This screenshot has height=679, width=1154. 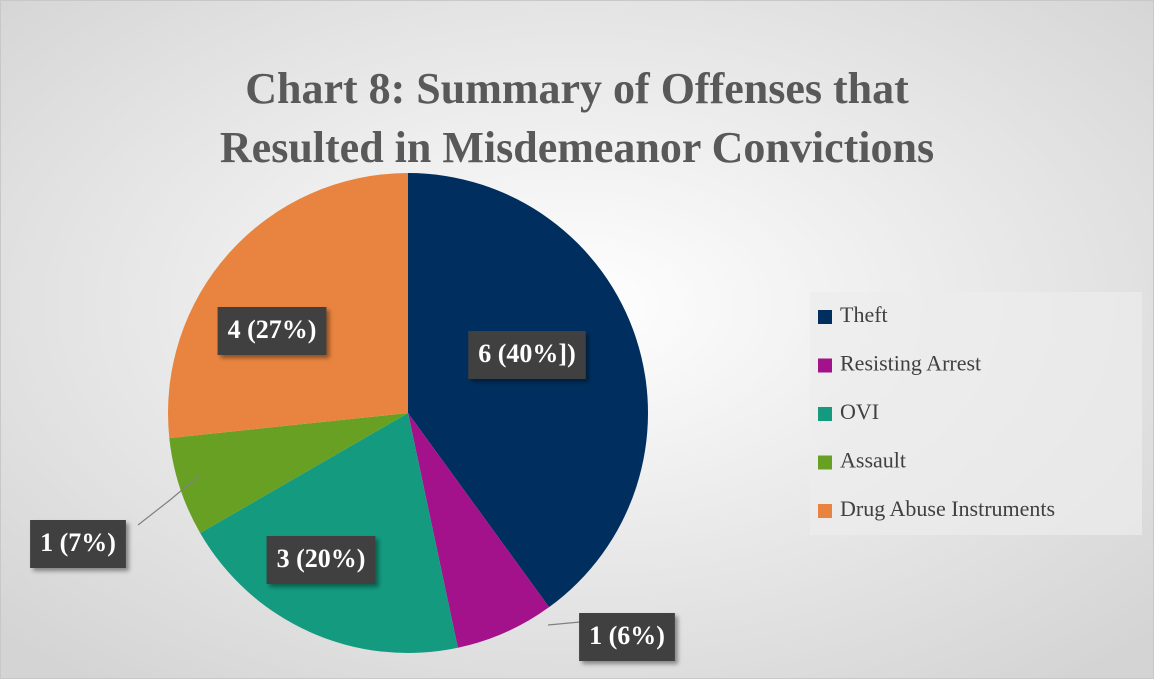 What do you see at coordinates (910, 363) in the screenshot?
I see `legend-label: Resisting Arrest` at bounding box center [910, 363].